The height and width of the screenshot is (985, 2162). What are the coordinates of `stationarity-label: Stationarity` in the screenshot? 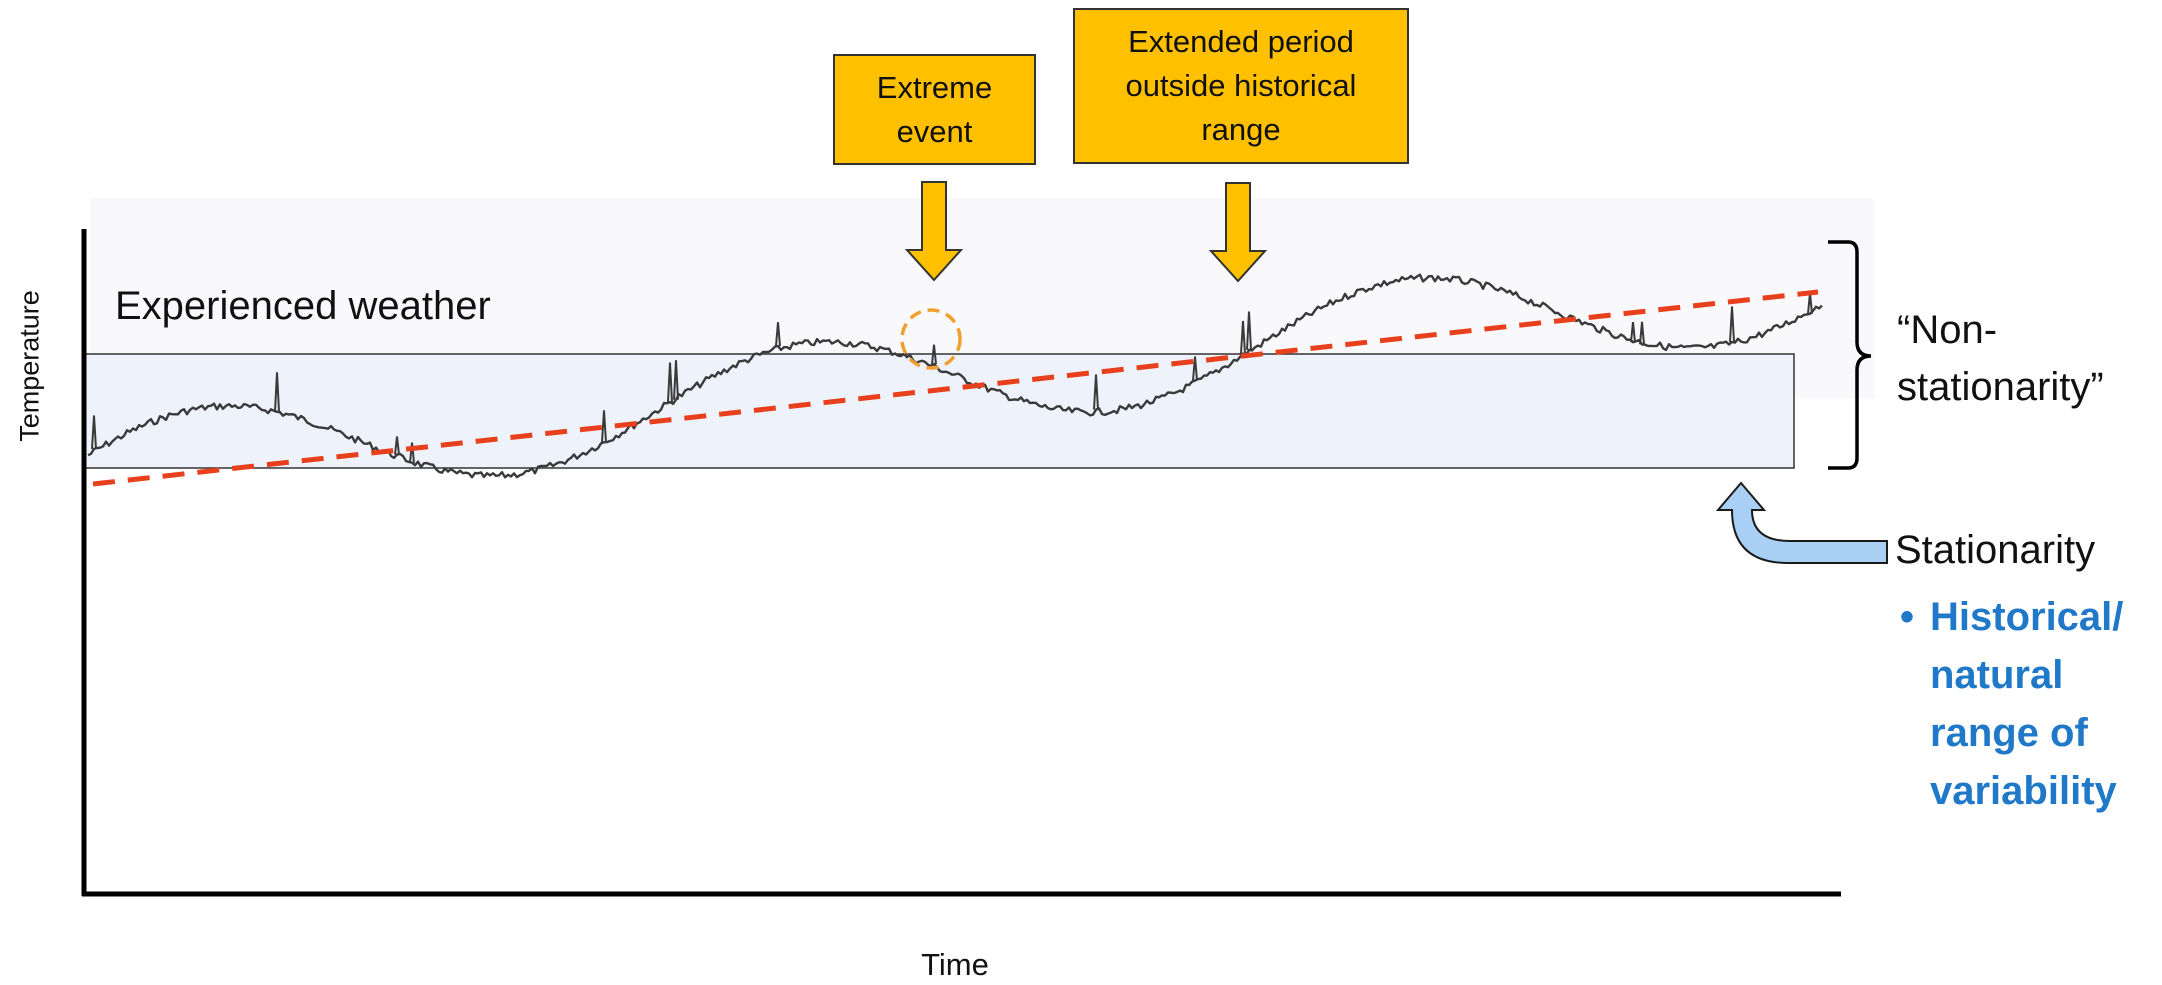 It's located at (1995, 550).